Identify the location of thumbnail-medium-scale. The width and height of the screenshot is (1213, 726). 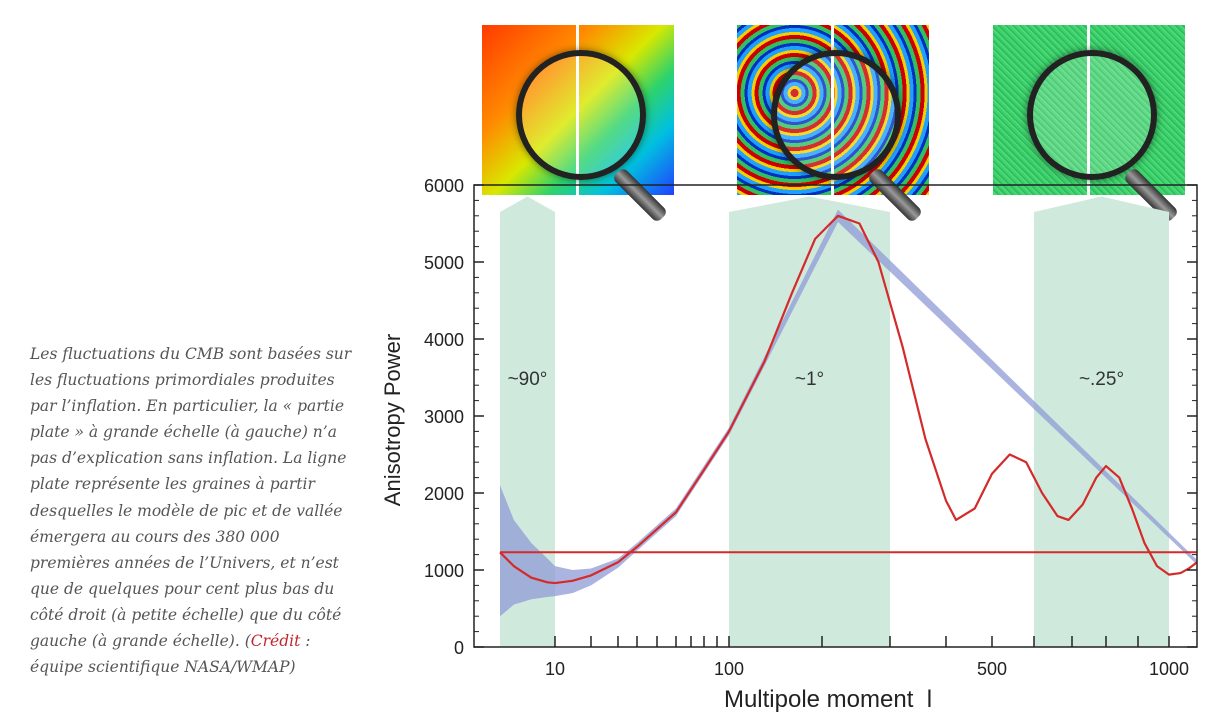
(833, 124).